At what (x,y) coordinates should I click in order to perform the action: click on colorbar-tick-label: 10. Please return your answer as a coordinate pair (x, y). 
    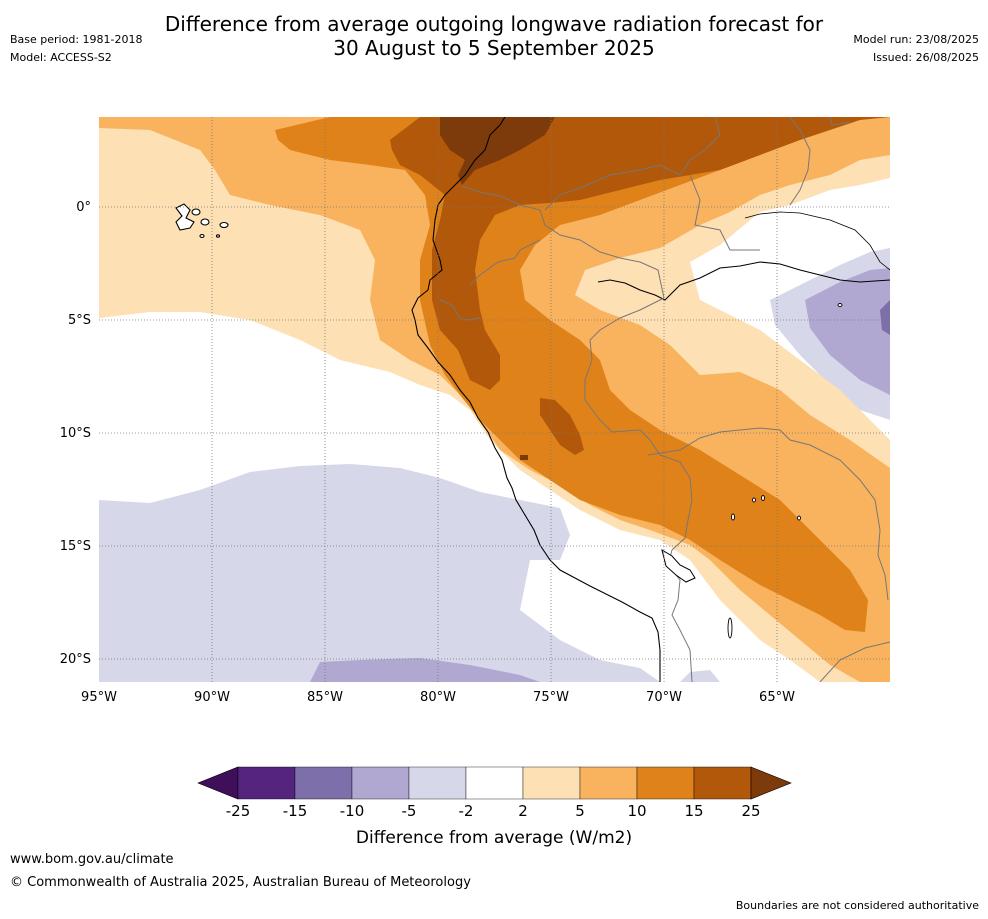
    Looking at the image, I should click on (636, 811).